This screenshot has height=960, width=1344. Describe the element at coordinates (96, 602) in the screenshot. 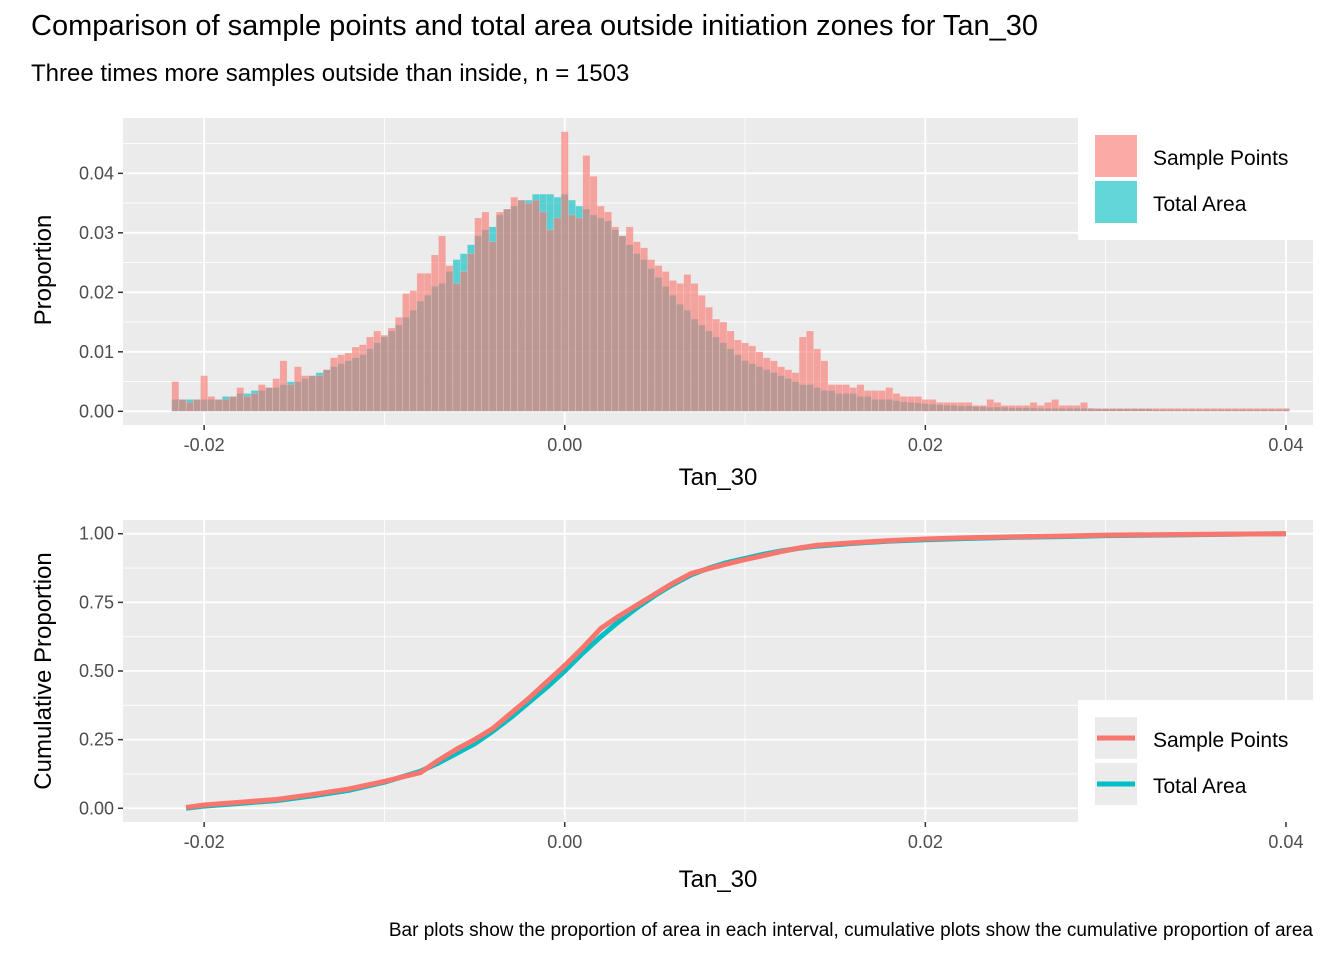

I see `cumulative-y-tick-label: 0.75` at that location.